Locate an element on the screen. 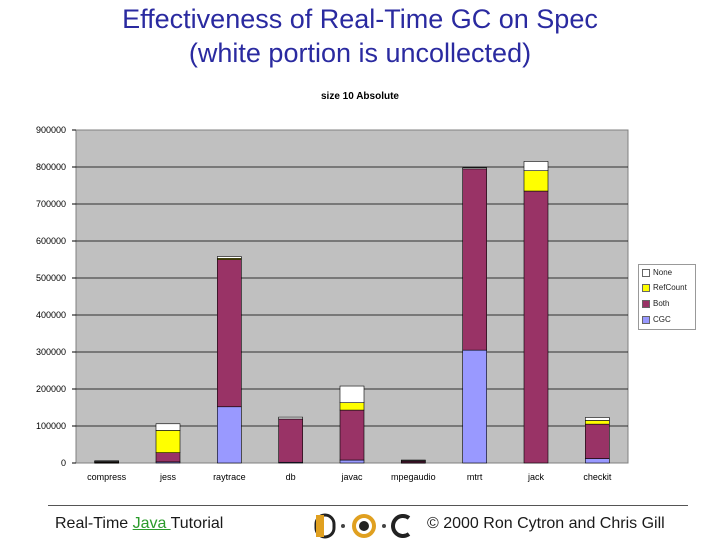 This screenshot has height=540, width=720. bar-cgc-mtrt is located at coordinates (474, 406).